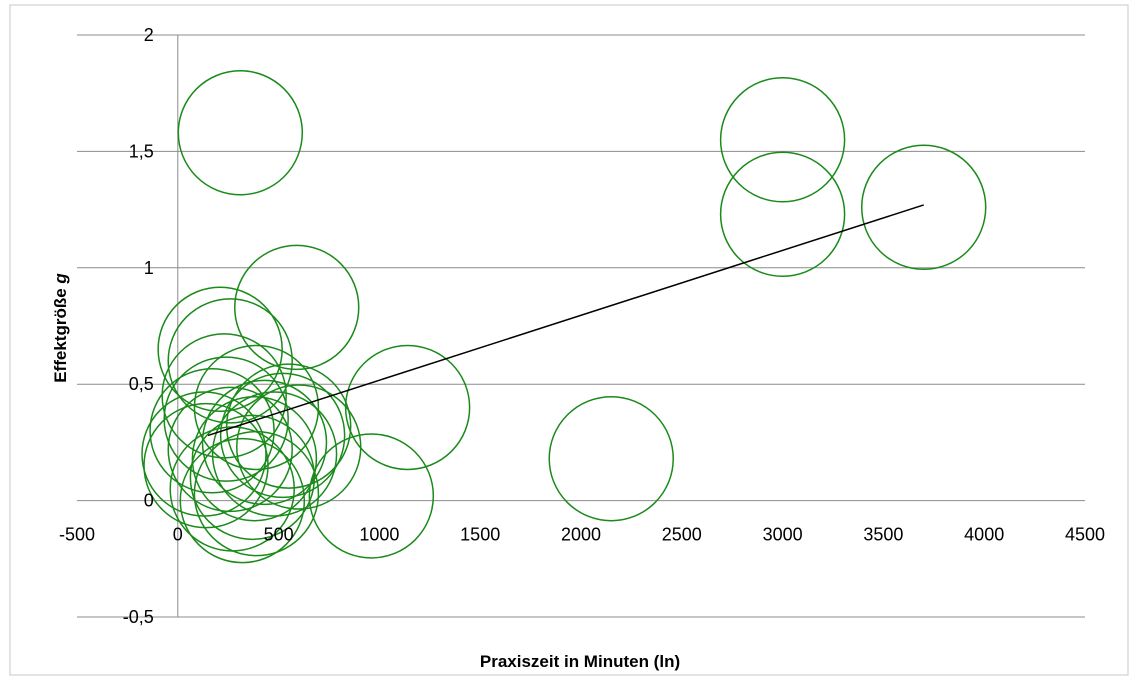 This screenshot has width=1134, height=682. What do you see at coordinates (1085, 535) in the screenshot?
I see `x-tick-label-10: 4500` at bounding box center [1085, 535].